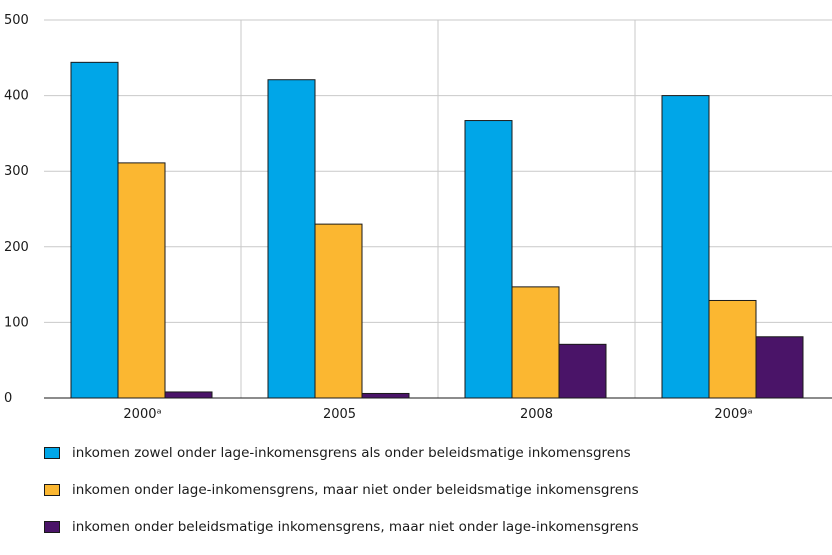 The height and width of the screenshot is (555, 832). Describe the element at coordinates (733, 414) in the screenshot. I see `x-tick-label: 2009ᵃ` at that location.